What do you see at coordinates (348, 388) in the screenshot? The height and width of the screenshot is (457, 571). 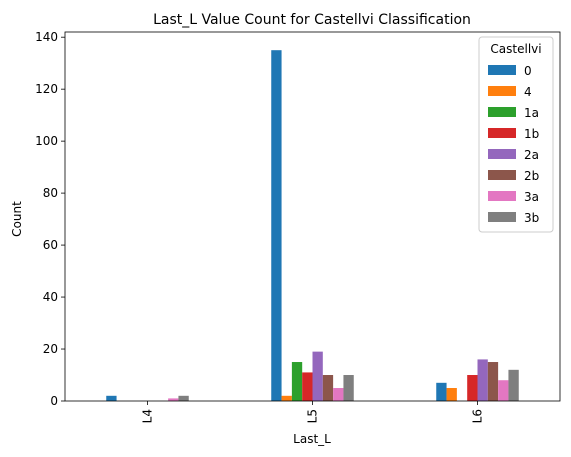 I see `bar-3b-L5` at bounding box center [348, 388].